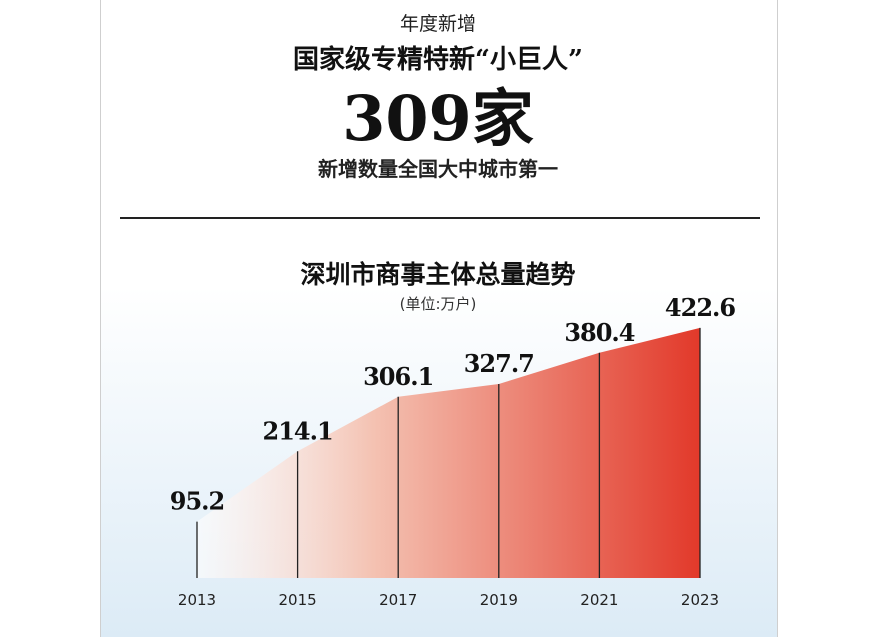 This screenshot has width=876, height=637. What do you see at coordinates (437, 118) in the screenshot?
I see `headline: 309家` at bounding box center [437, 118].